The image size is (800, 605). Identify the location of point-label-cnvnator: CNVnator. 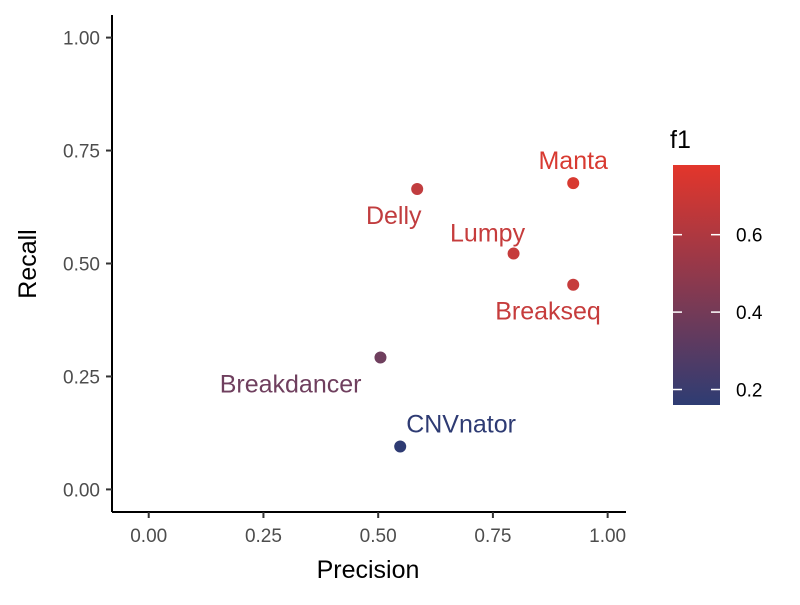
(461, 424).